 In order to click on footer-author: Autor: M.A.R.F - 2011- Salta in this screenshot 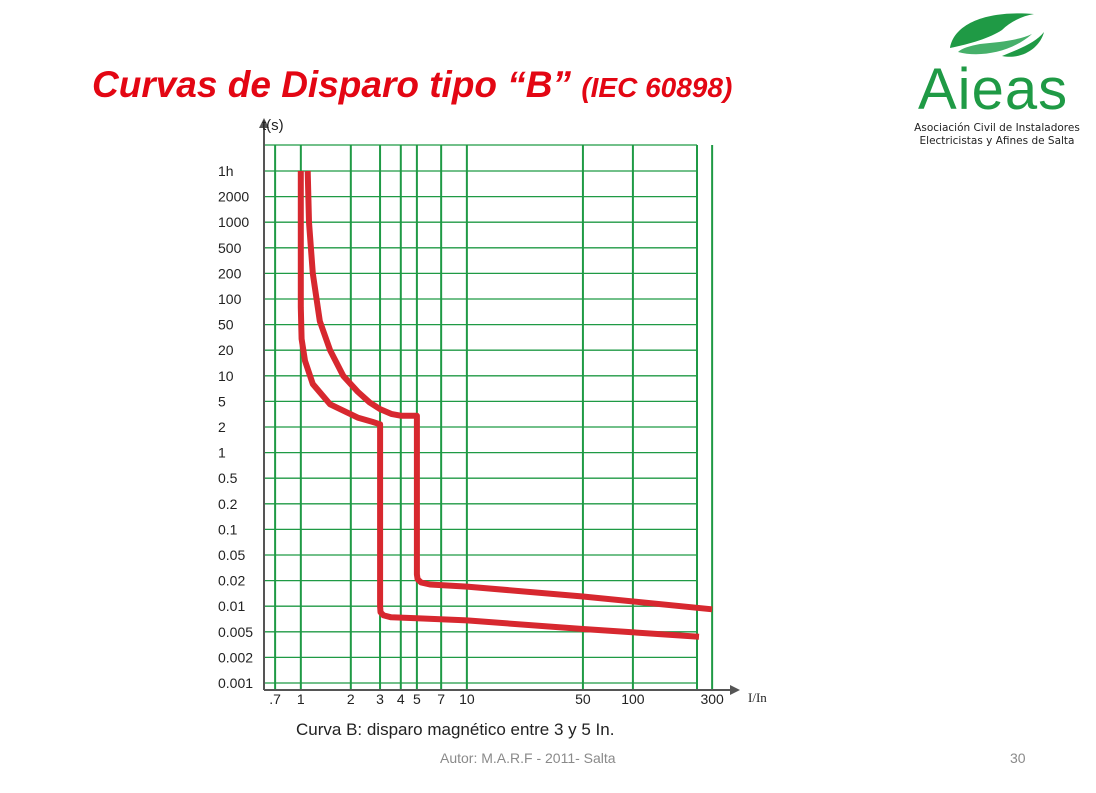, I will do `click(528, 758)`.